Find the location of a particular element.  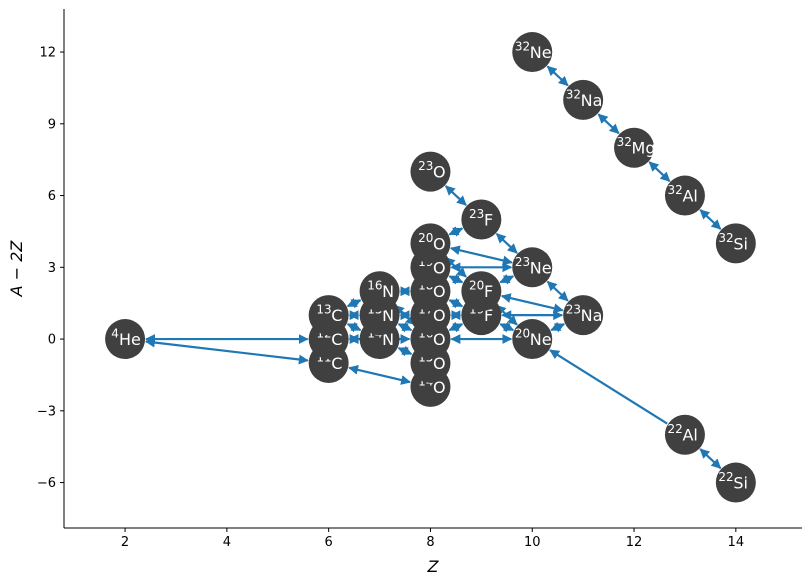

edge-C13-N16 is located at coordinates (354, 303).